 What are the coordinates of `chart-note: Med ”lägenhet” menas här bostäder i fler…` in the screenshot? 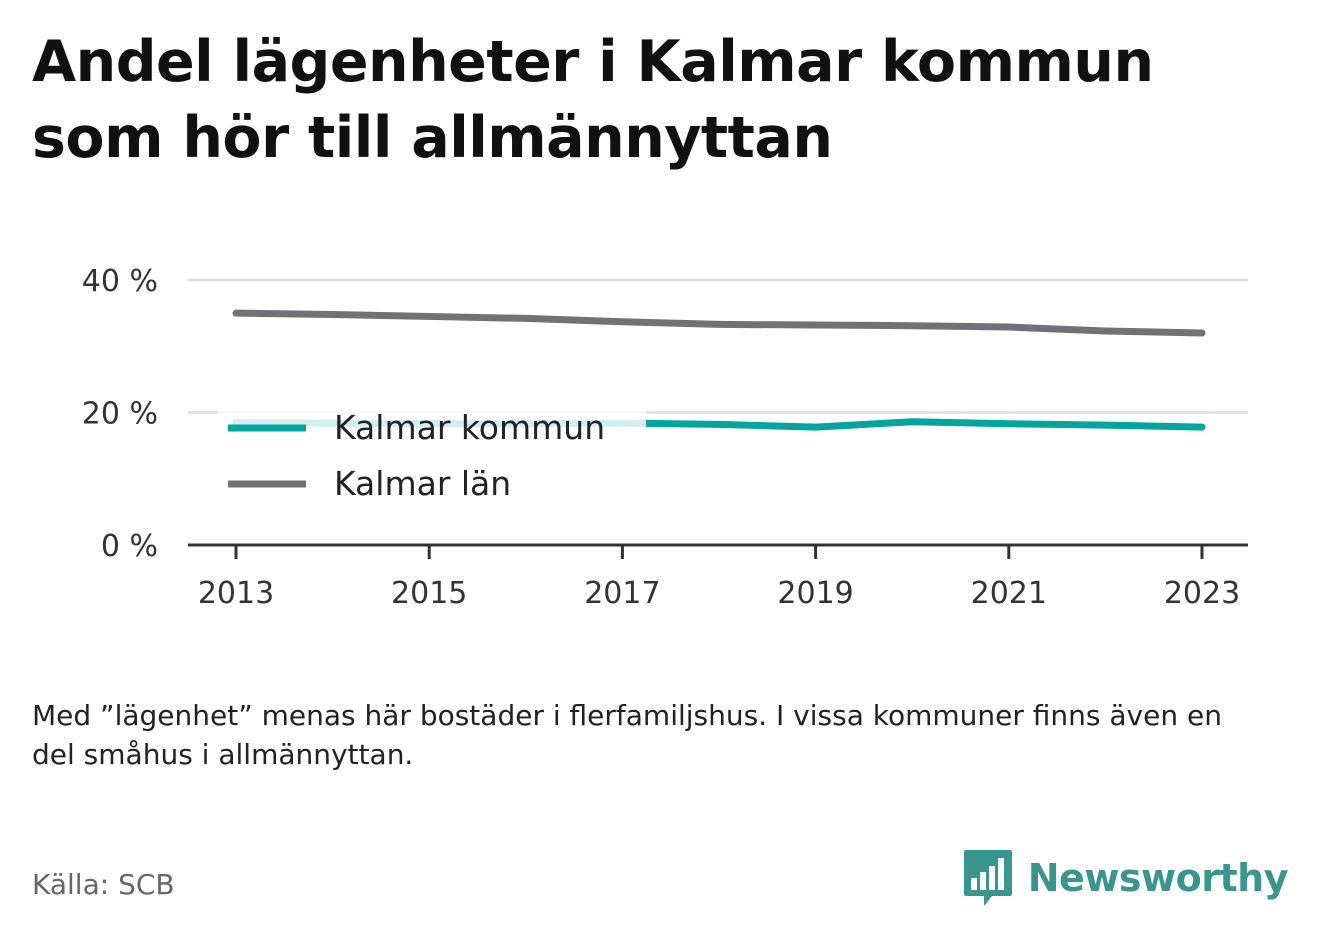 It's located at (627, 735).